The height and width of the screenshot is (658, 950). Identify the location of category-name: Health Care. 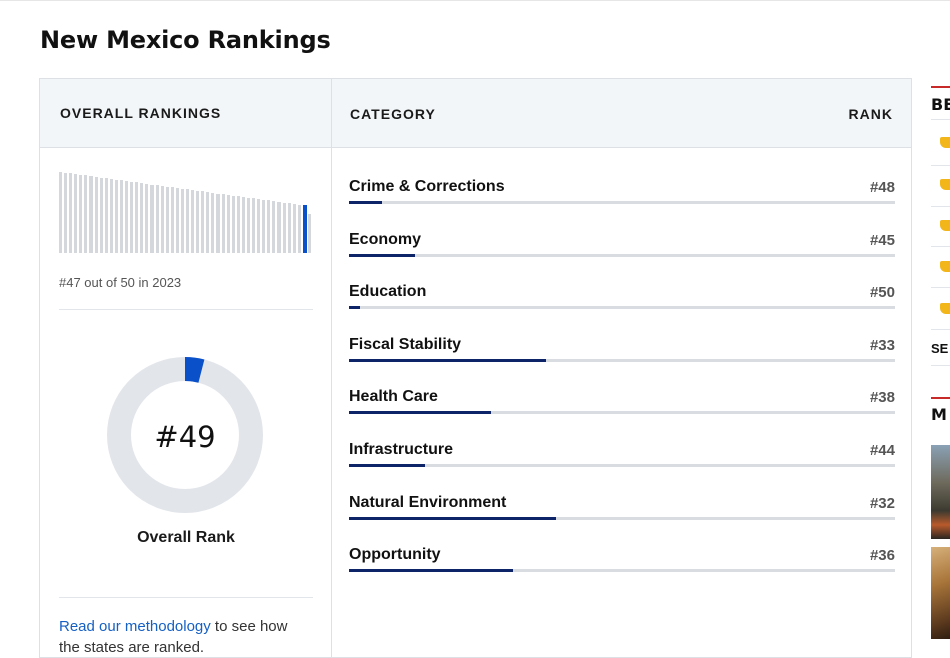
(393, 397).